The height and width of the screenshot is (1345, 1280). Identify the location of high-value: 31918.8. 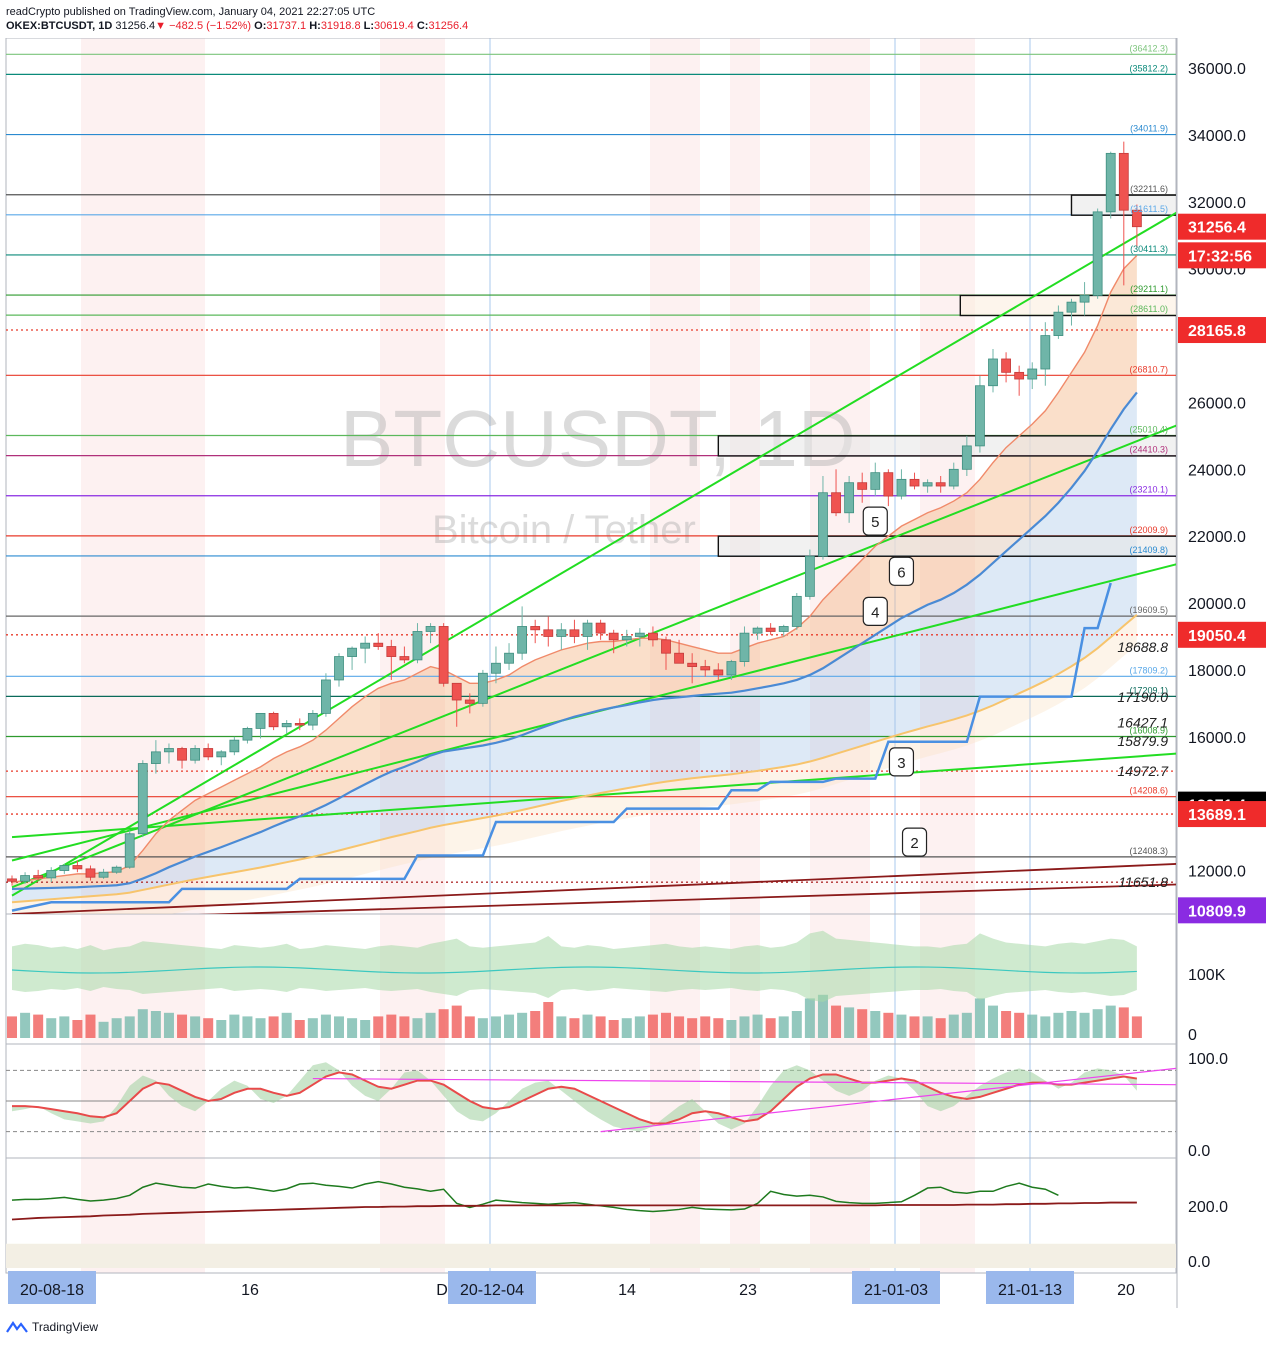
(340, 26).